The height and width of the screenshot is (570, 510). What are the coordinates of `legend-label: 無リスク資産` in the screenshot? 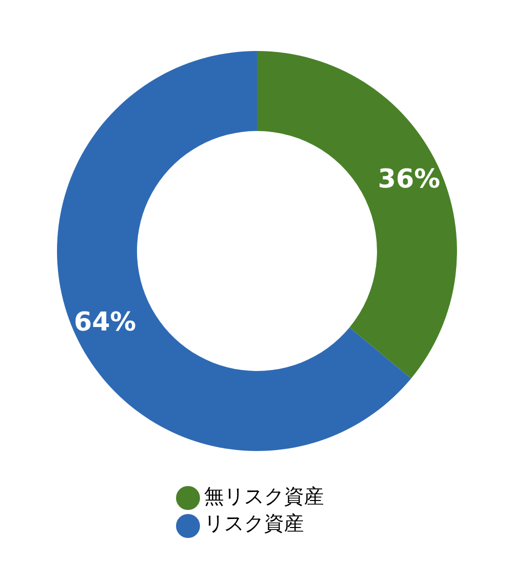 It's located at (264, 496).